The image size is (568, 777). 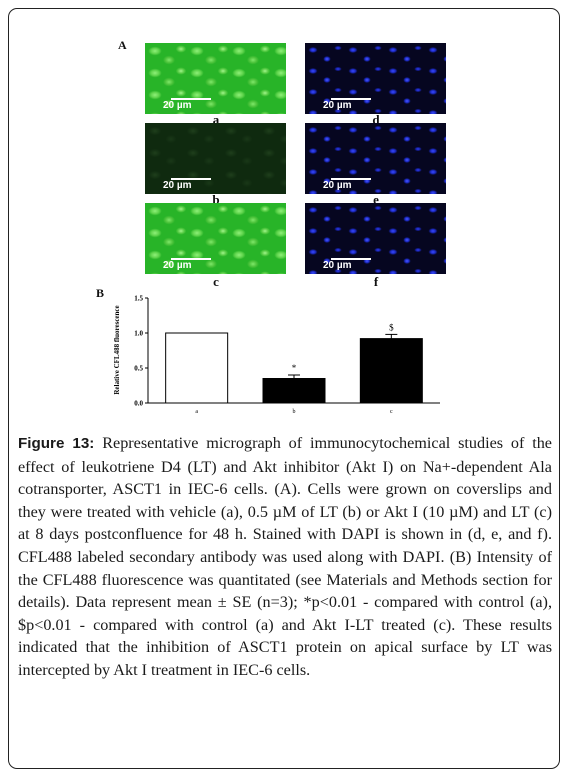 I want to click on panel-label-a: a, so click(x=216, y=119).